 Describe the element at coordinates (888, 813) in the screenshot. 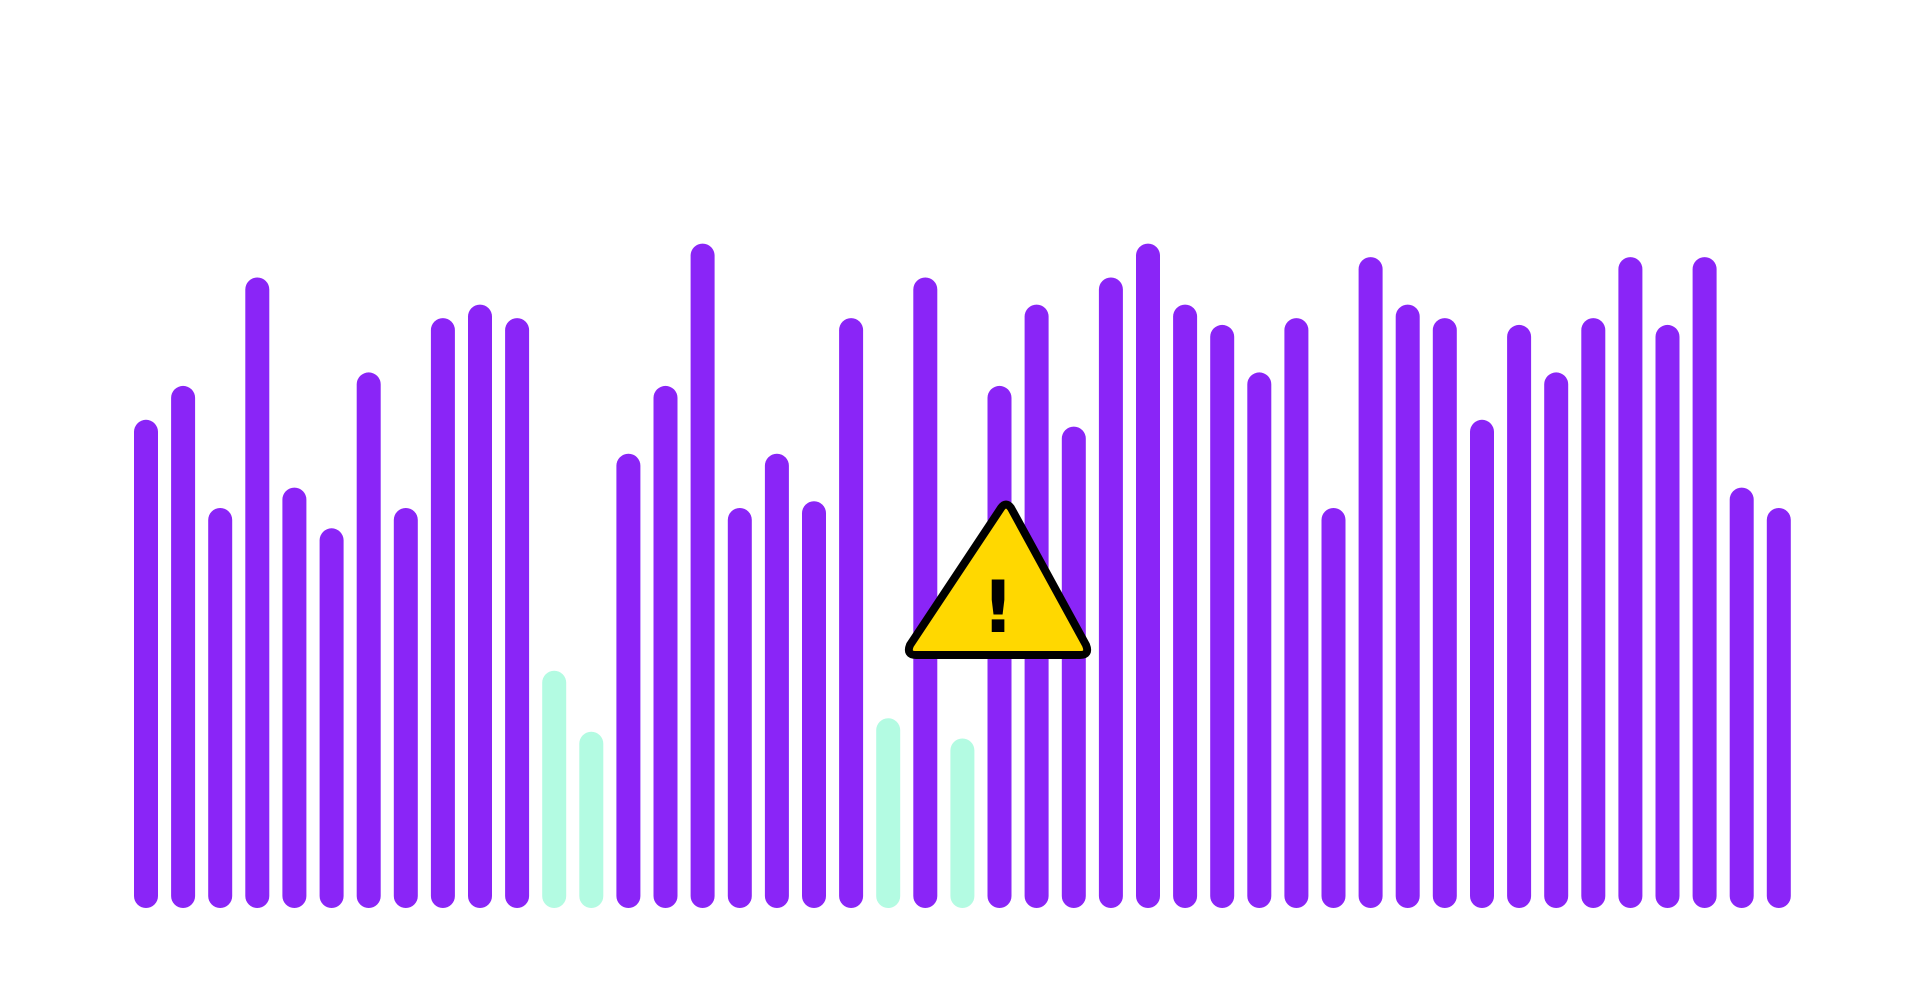

I see `bar-21-highlighted` at that location.